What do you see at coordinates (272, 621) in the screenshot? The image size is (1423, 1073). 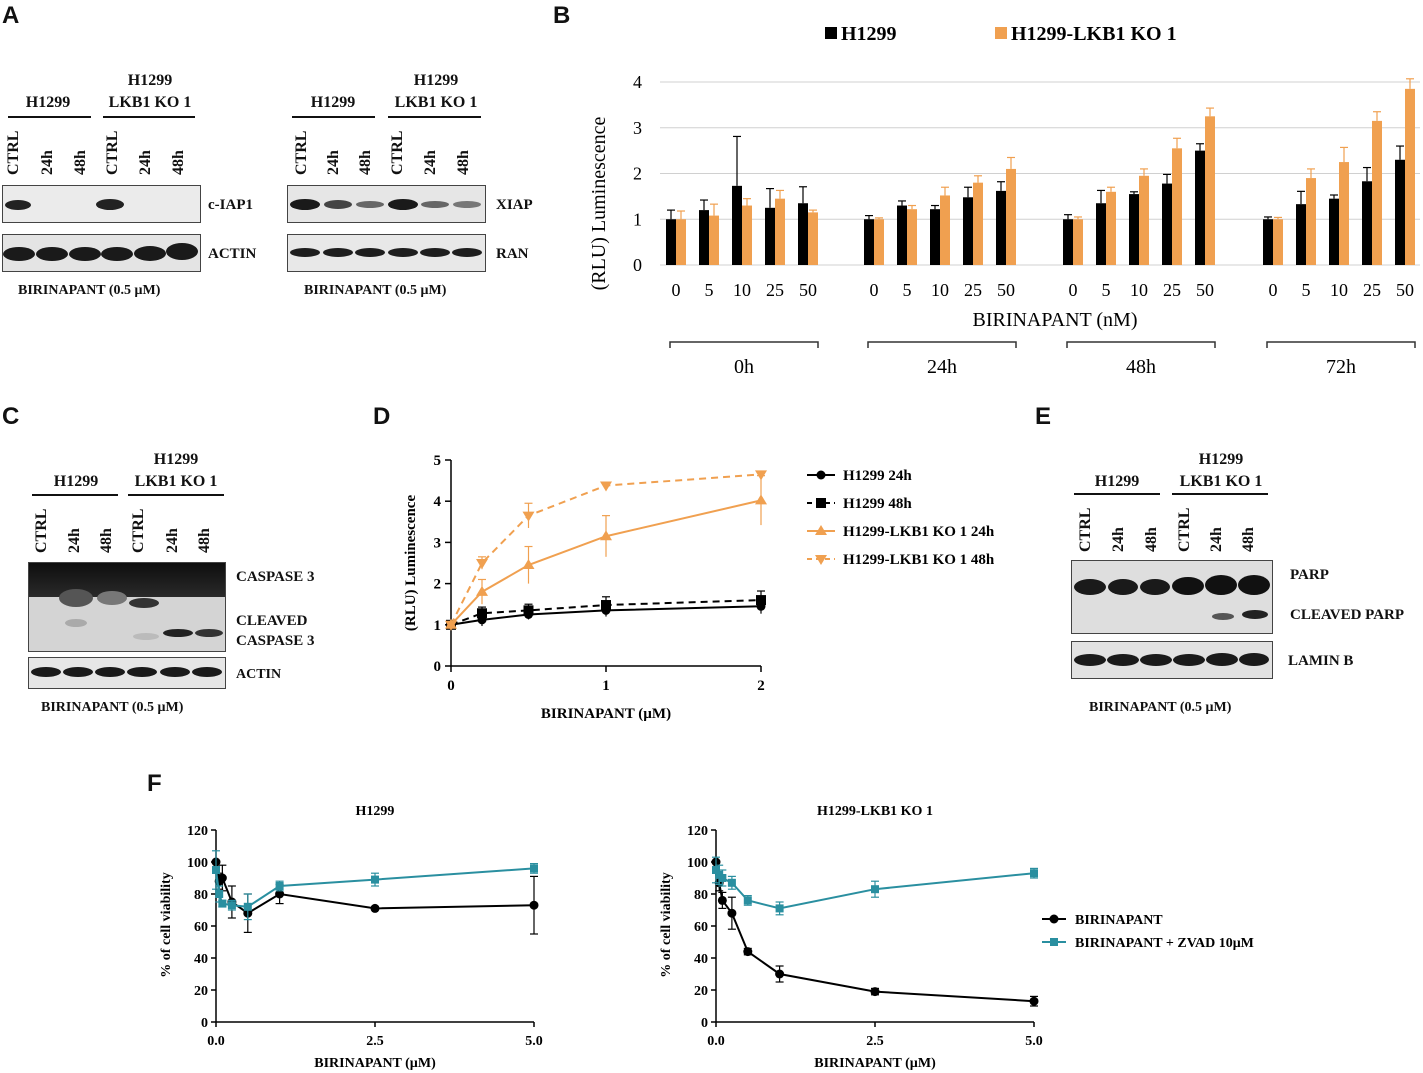 I see `blot-label: CLEAVED` at bounding box center [272, 621].